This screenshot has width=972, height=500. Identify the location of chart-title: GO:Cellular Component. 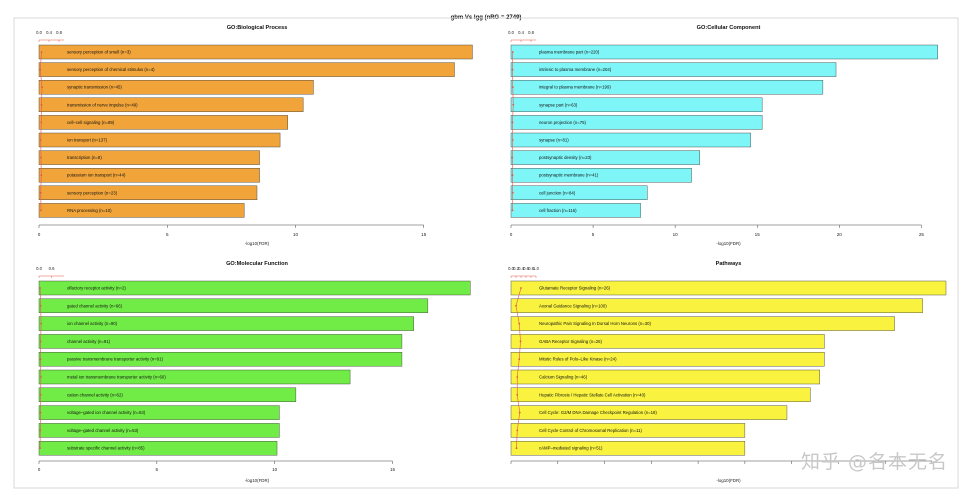
(729, 28).